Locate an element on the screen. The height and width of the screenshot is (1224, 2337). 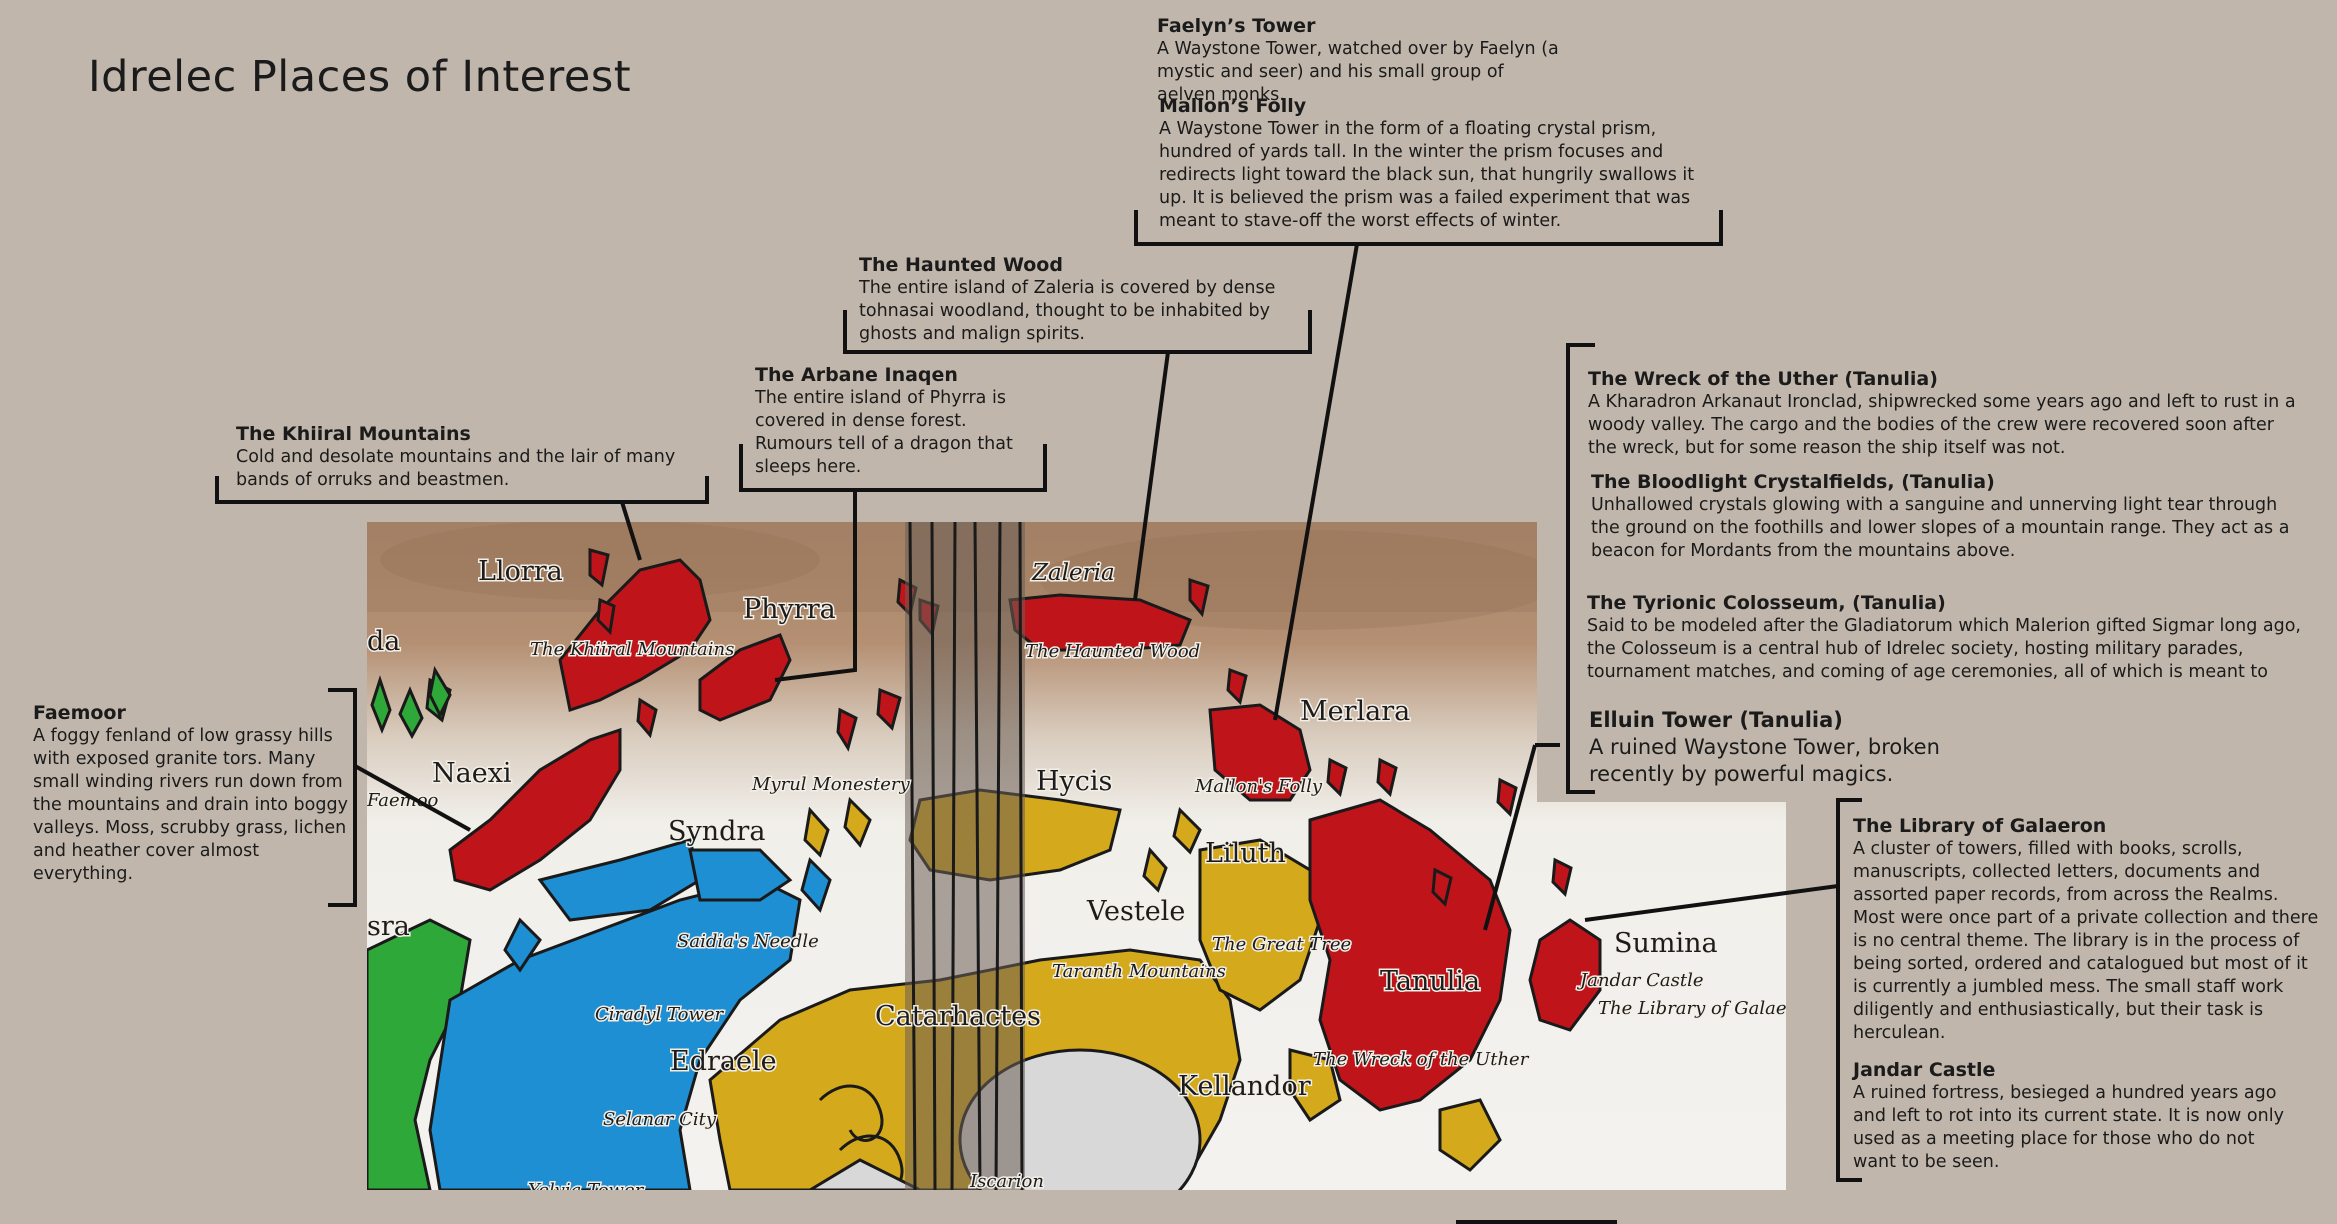
note-title: Faelyn’s Tower is located at coordinates (1236, 26).